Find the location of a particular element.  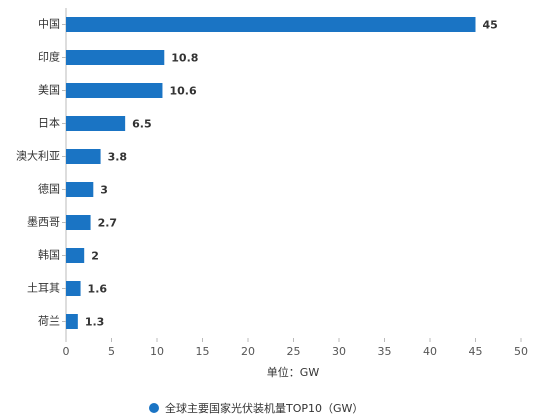

y-tick-label: 荷兰 is located at coordinates (49, 321).